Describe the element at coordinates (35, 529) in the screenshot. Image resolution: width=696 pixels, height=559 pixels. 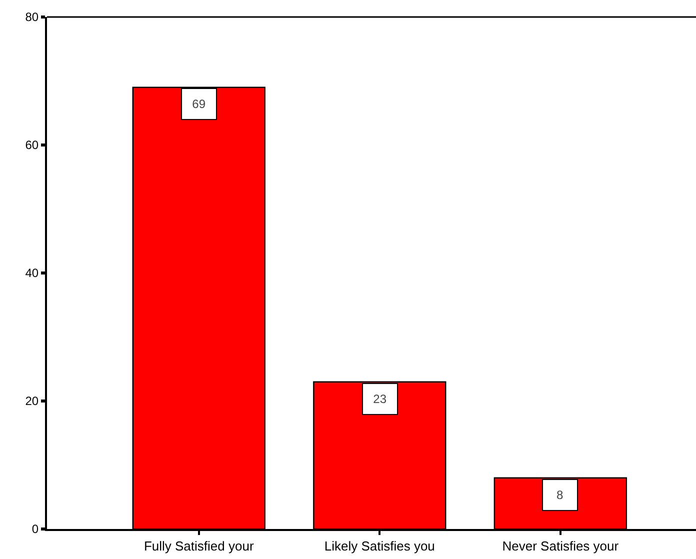
I see `y-tick-label: 0` at that location.